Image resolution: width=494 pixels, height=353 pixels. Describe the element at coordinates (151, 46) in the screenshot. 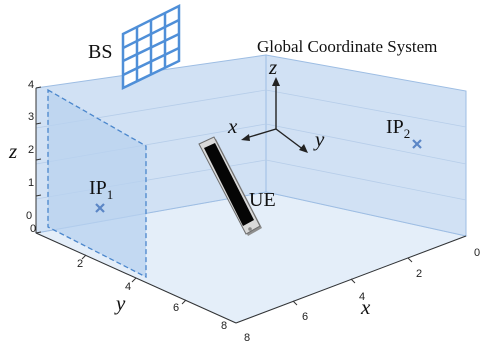

I see `bs-antenna-array-icon` at that location.